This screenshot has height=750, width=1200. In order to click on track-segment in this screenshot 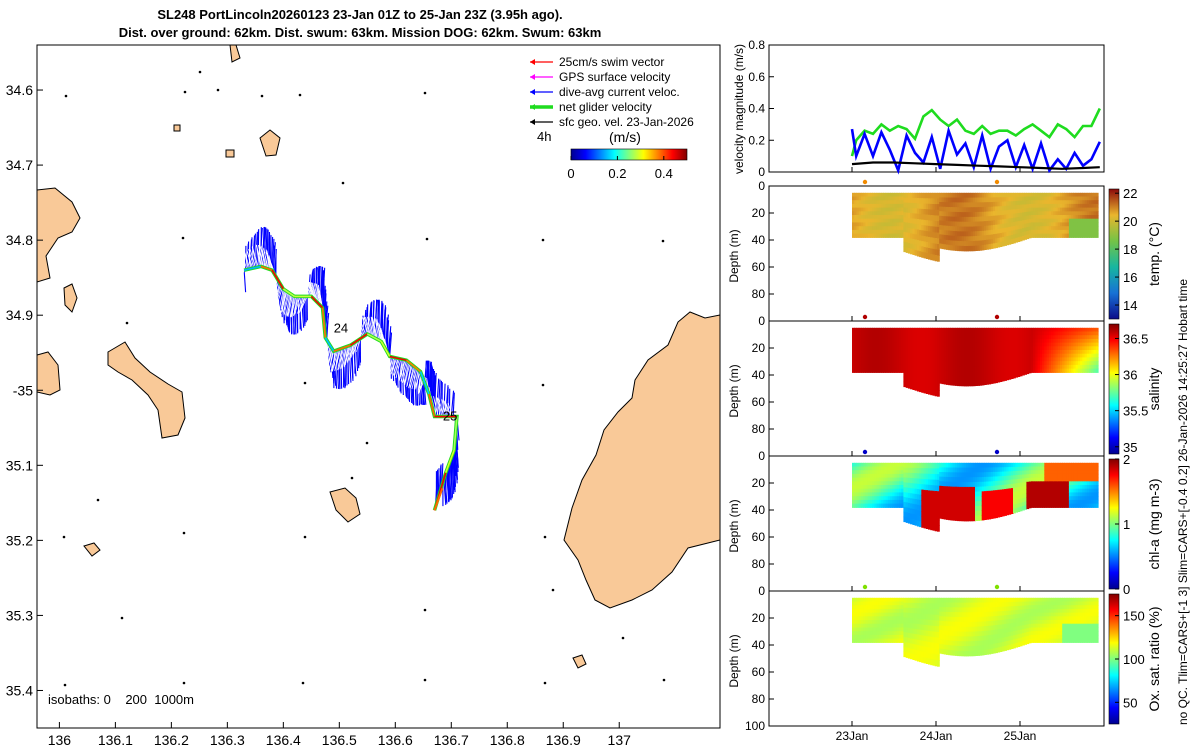, I will do `click(455, 433)`.